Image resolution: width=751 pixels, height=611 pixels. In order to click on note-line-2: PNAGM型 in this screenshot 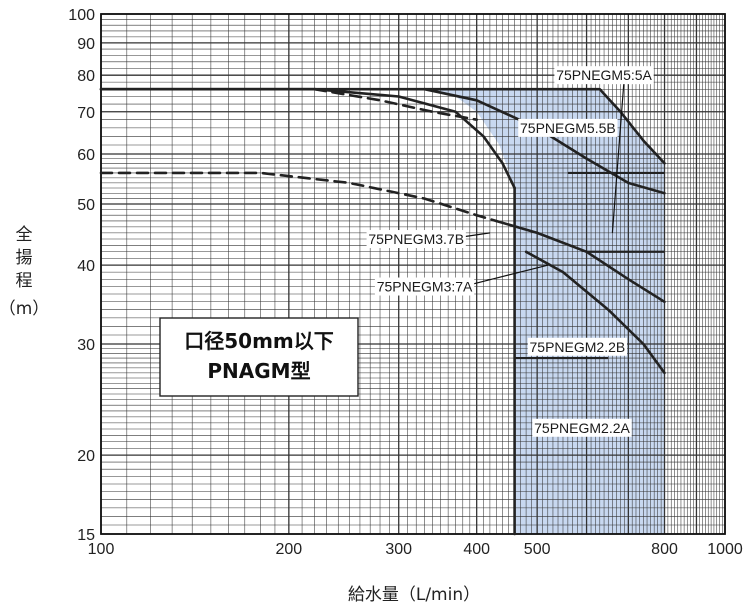, I will do `click(258, 371)`.